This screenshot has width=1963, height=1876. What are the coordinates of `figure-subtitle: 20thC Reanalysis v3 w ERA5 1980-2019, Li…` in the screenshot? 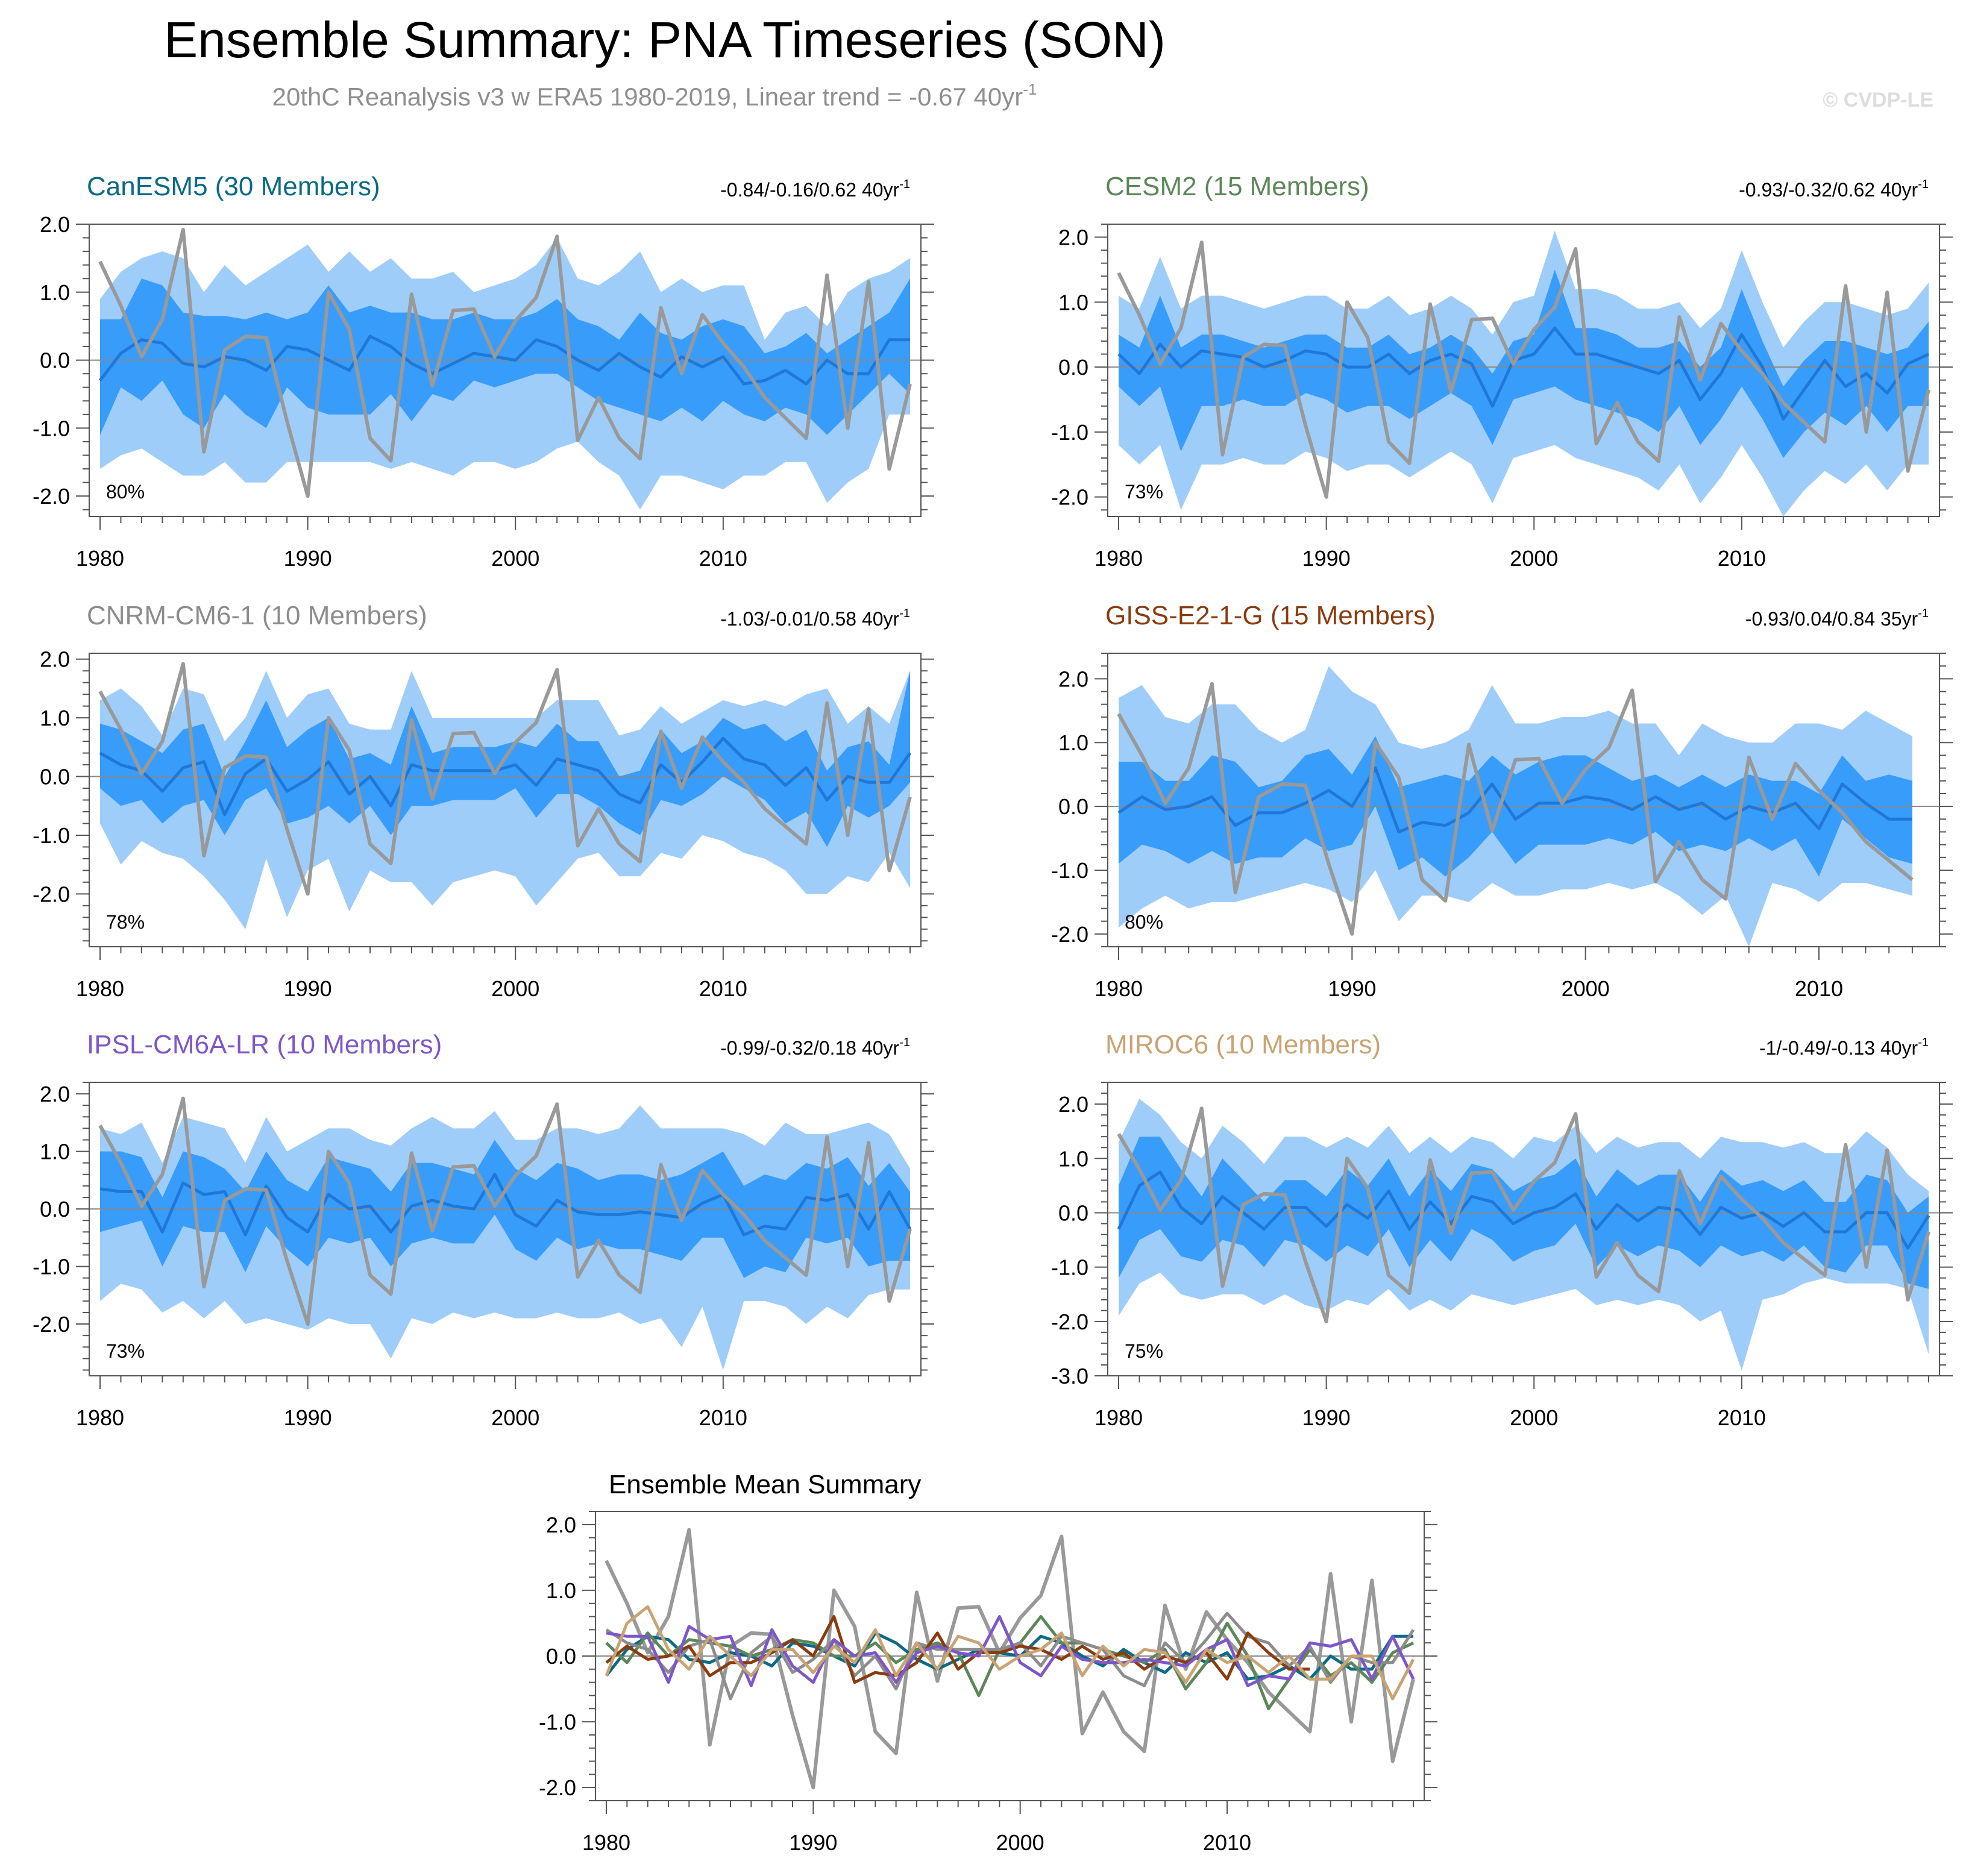 It's located at (654, 95).